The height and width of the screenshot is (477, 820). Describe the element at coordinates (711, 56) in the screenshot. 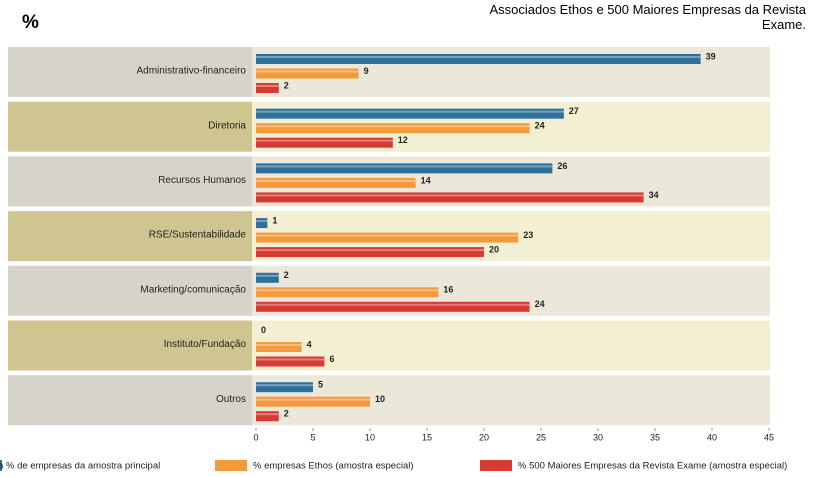

I see `value-label: 39` at that location.